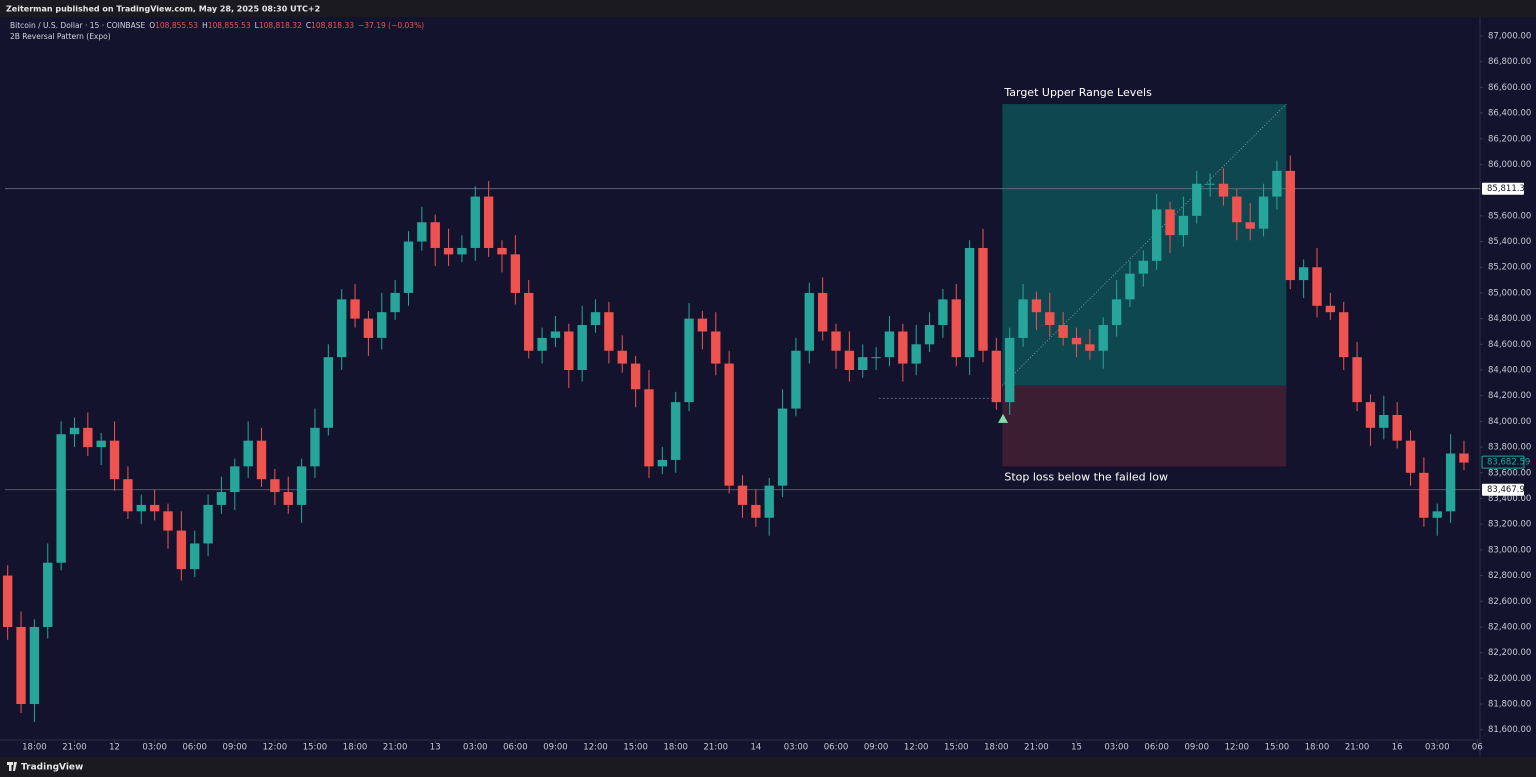 Image resolution: width=1536 pixels, height=777 pixels. Describe the element at coordinates (1508, 490) in the screenshot. I see `level-label: 83,467.97` at that location.